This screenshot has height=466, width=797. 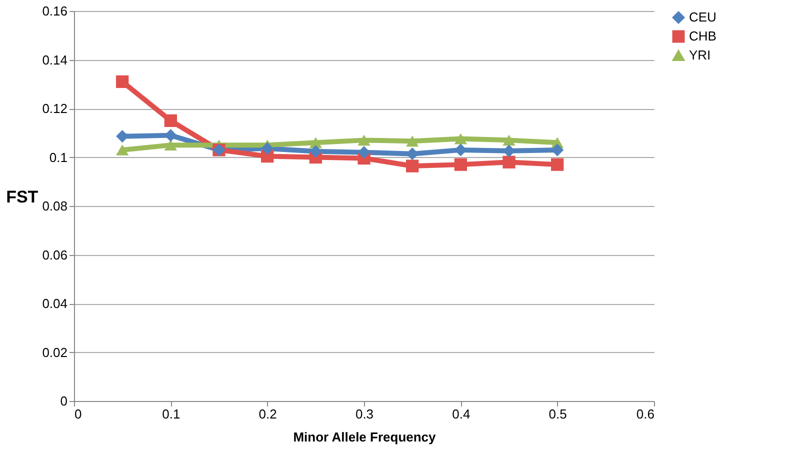 What do you see at coordinates (22, 197) in the screenshot?
I see `y-axis-title: FST` at bounding box center [22, 197].